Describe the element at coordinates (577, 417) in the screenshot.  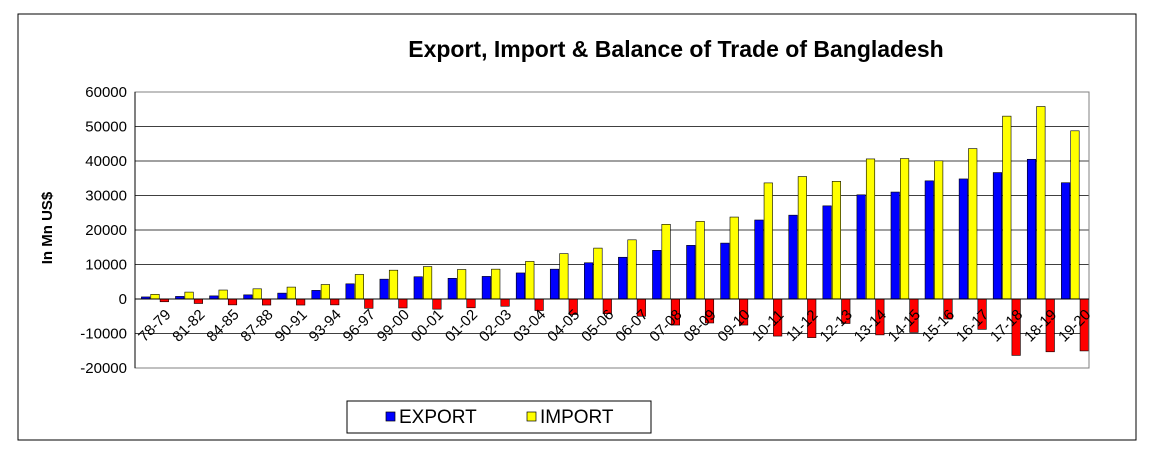
I see `legend-label-import: IMPORT` at that location.